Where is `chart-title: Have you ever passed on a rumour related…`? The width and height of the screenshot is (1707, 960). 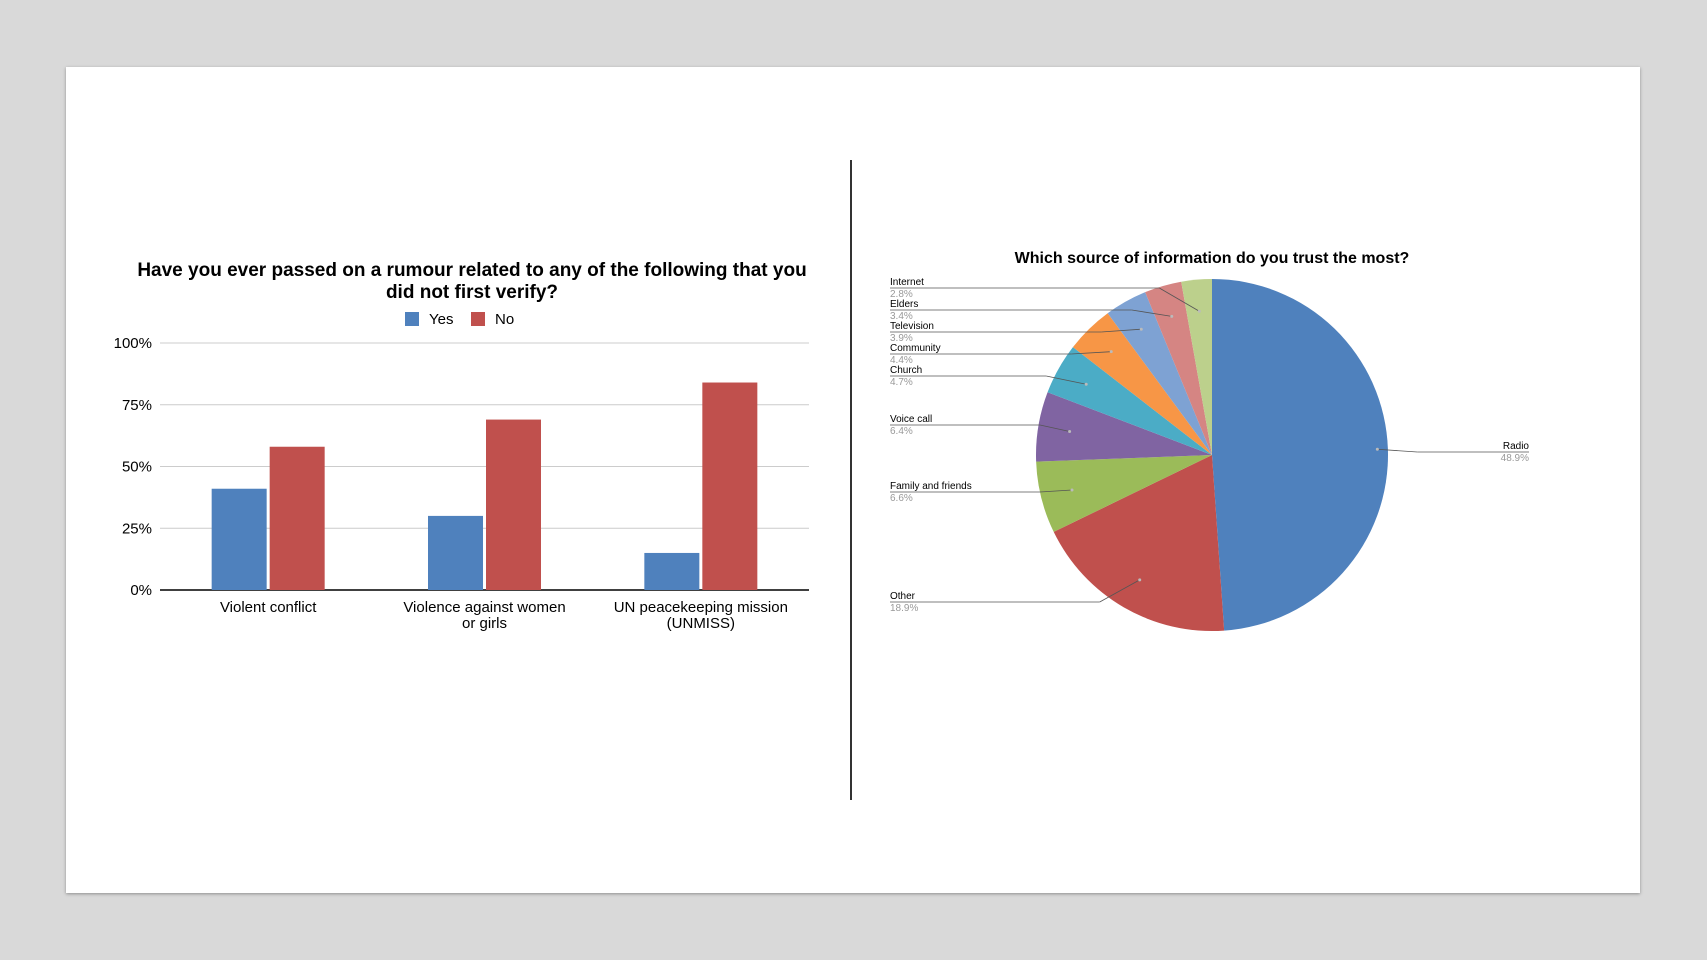 chart-title: Have you ever passed on a rumour related… is located at coordinates (471, 270).